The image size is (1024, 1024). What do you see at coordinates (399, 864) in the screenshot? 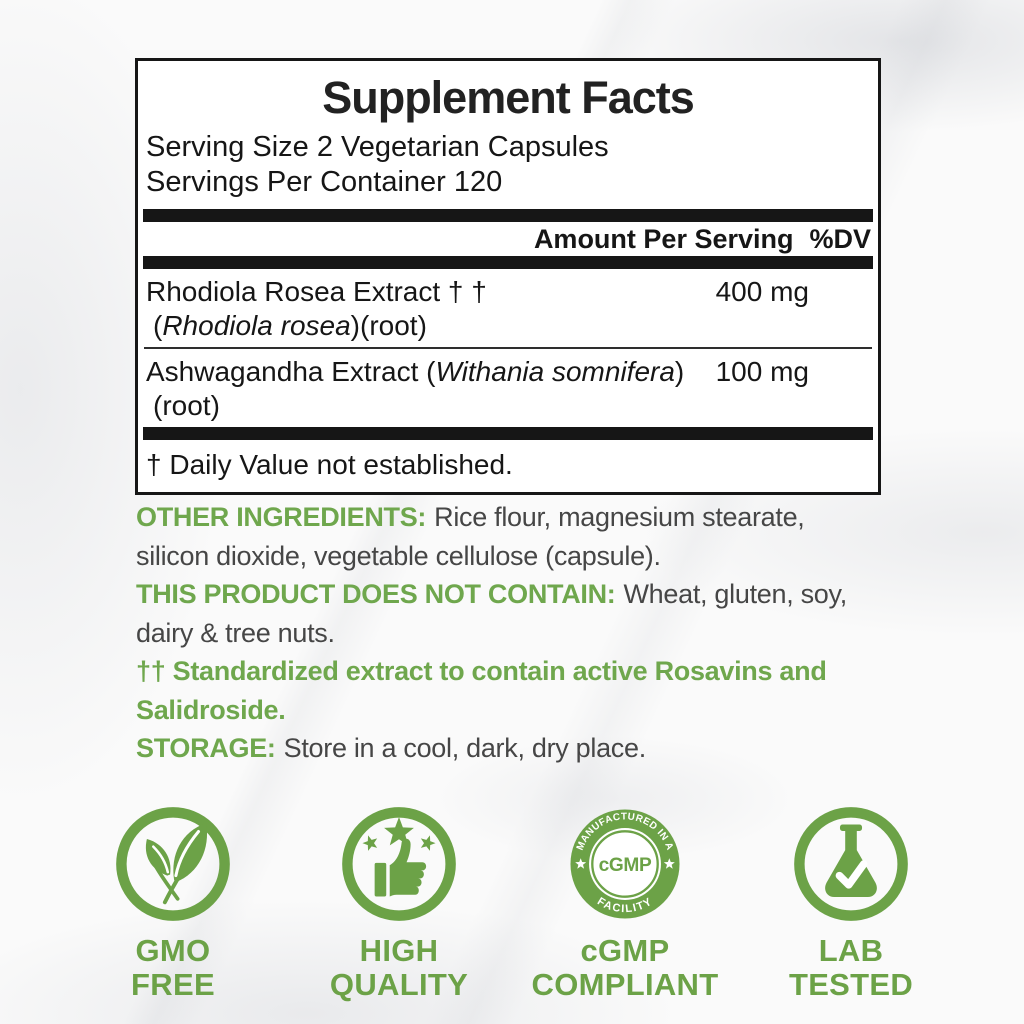
I see `thumbs-up-stars-icon` at bounding box center [399, 864].